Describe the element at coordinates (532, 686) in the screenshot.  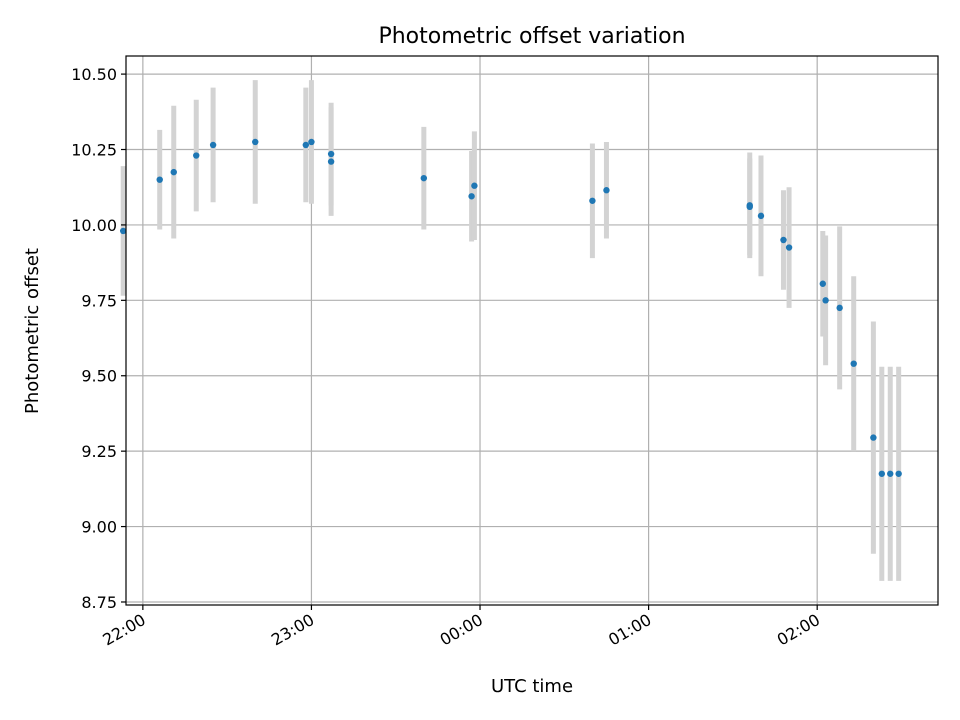
I see `x-axis-label: UTC time` at that location.